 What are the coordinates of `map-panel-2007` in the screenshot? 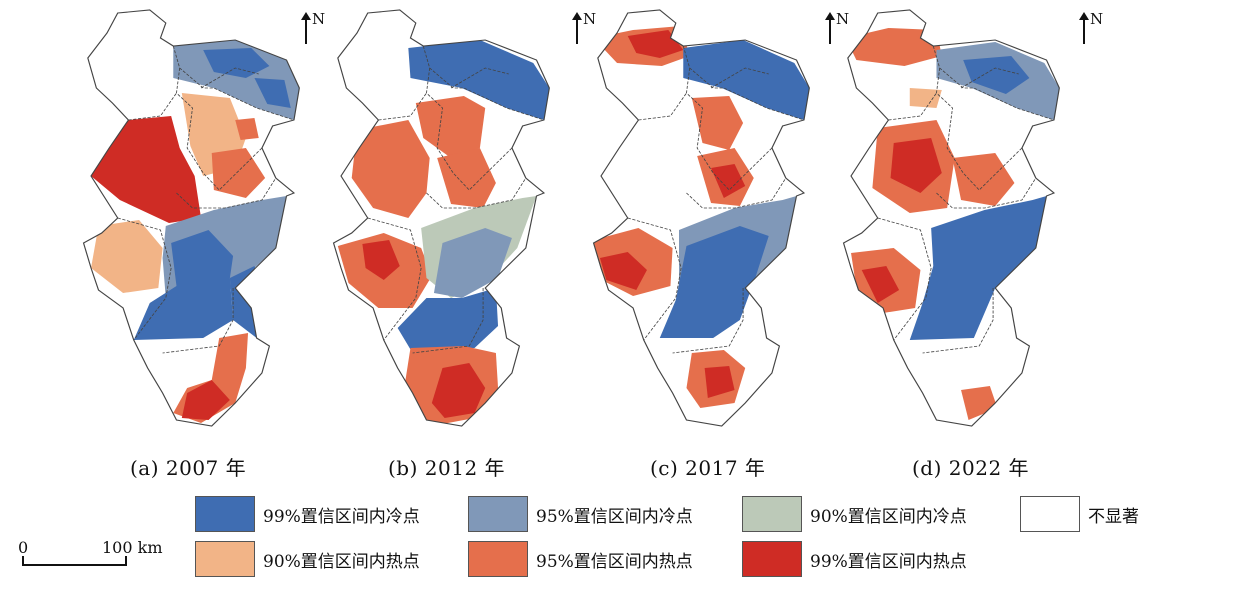 It's located at (192, 218).